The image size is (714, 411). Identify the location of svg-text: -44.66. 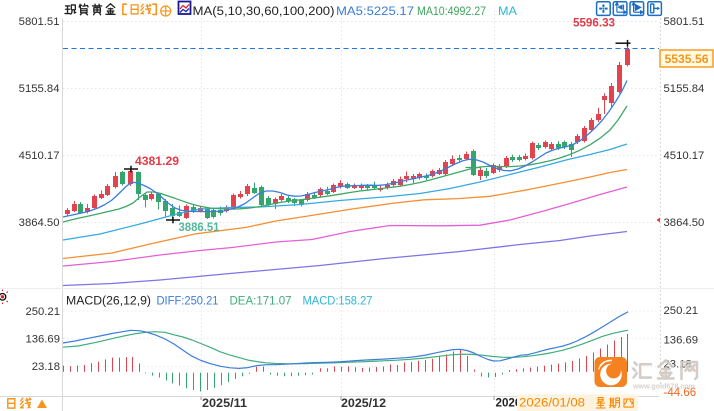
(680, 393).